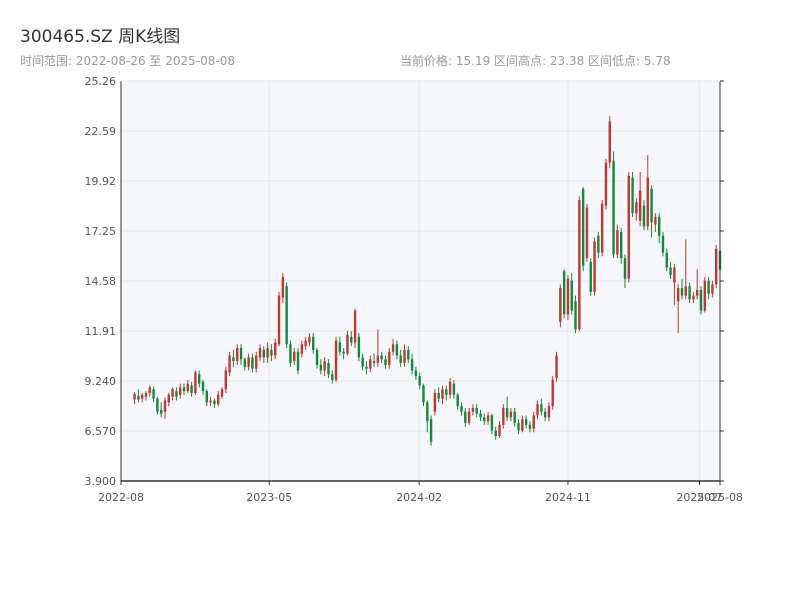 The height and width of the screenshot is (600, 800). Describe the element at coordinates (101, 481) in the screenshot. I see `y-tick-label: 3.900` at that location.